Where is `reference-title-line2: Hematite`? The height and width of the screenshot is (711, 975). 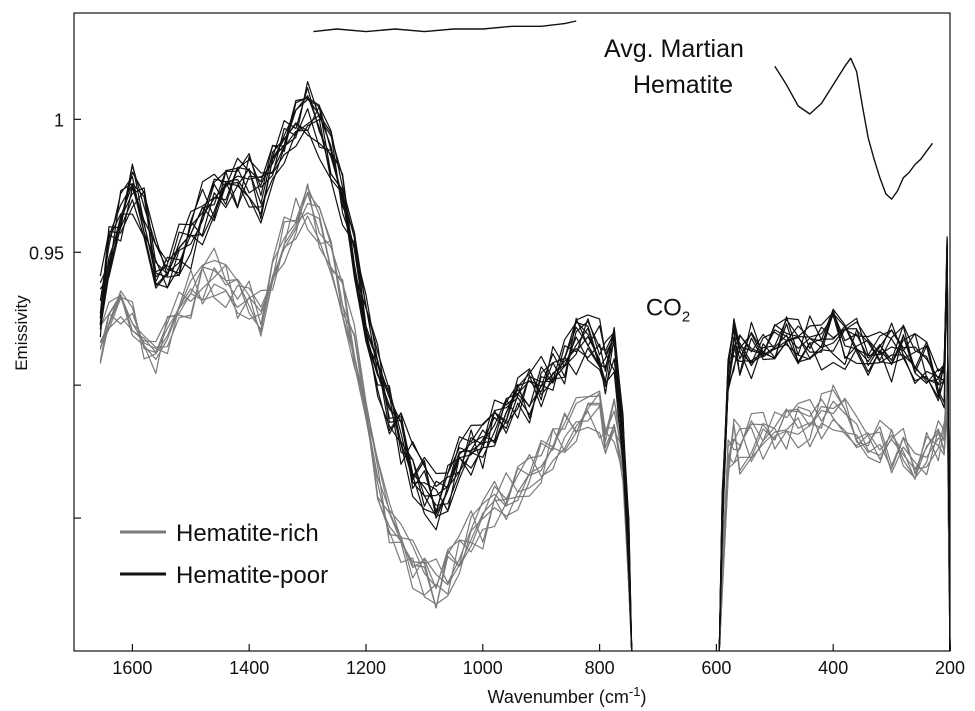
reference-title-line2: Hematite is located at coordinates (683, 85).